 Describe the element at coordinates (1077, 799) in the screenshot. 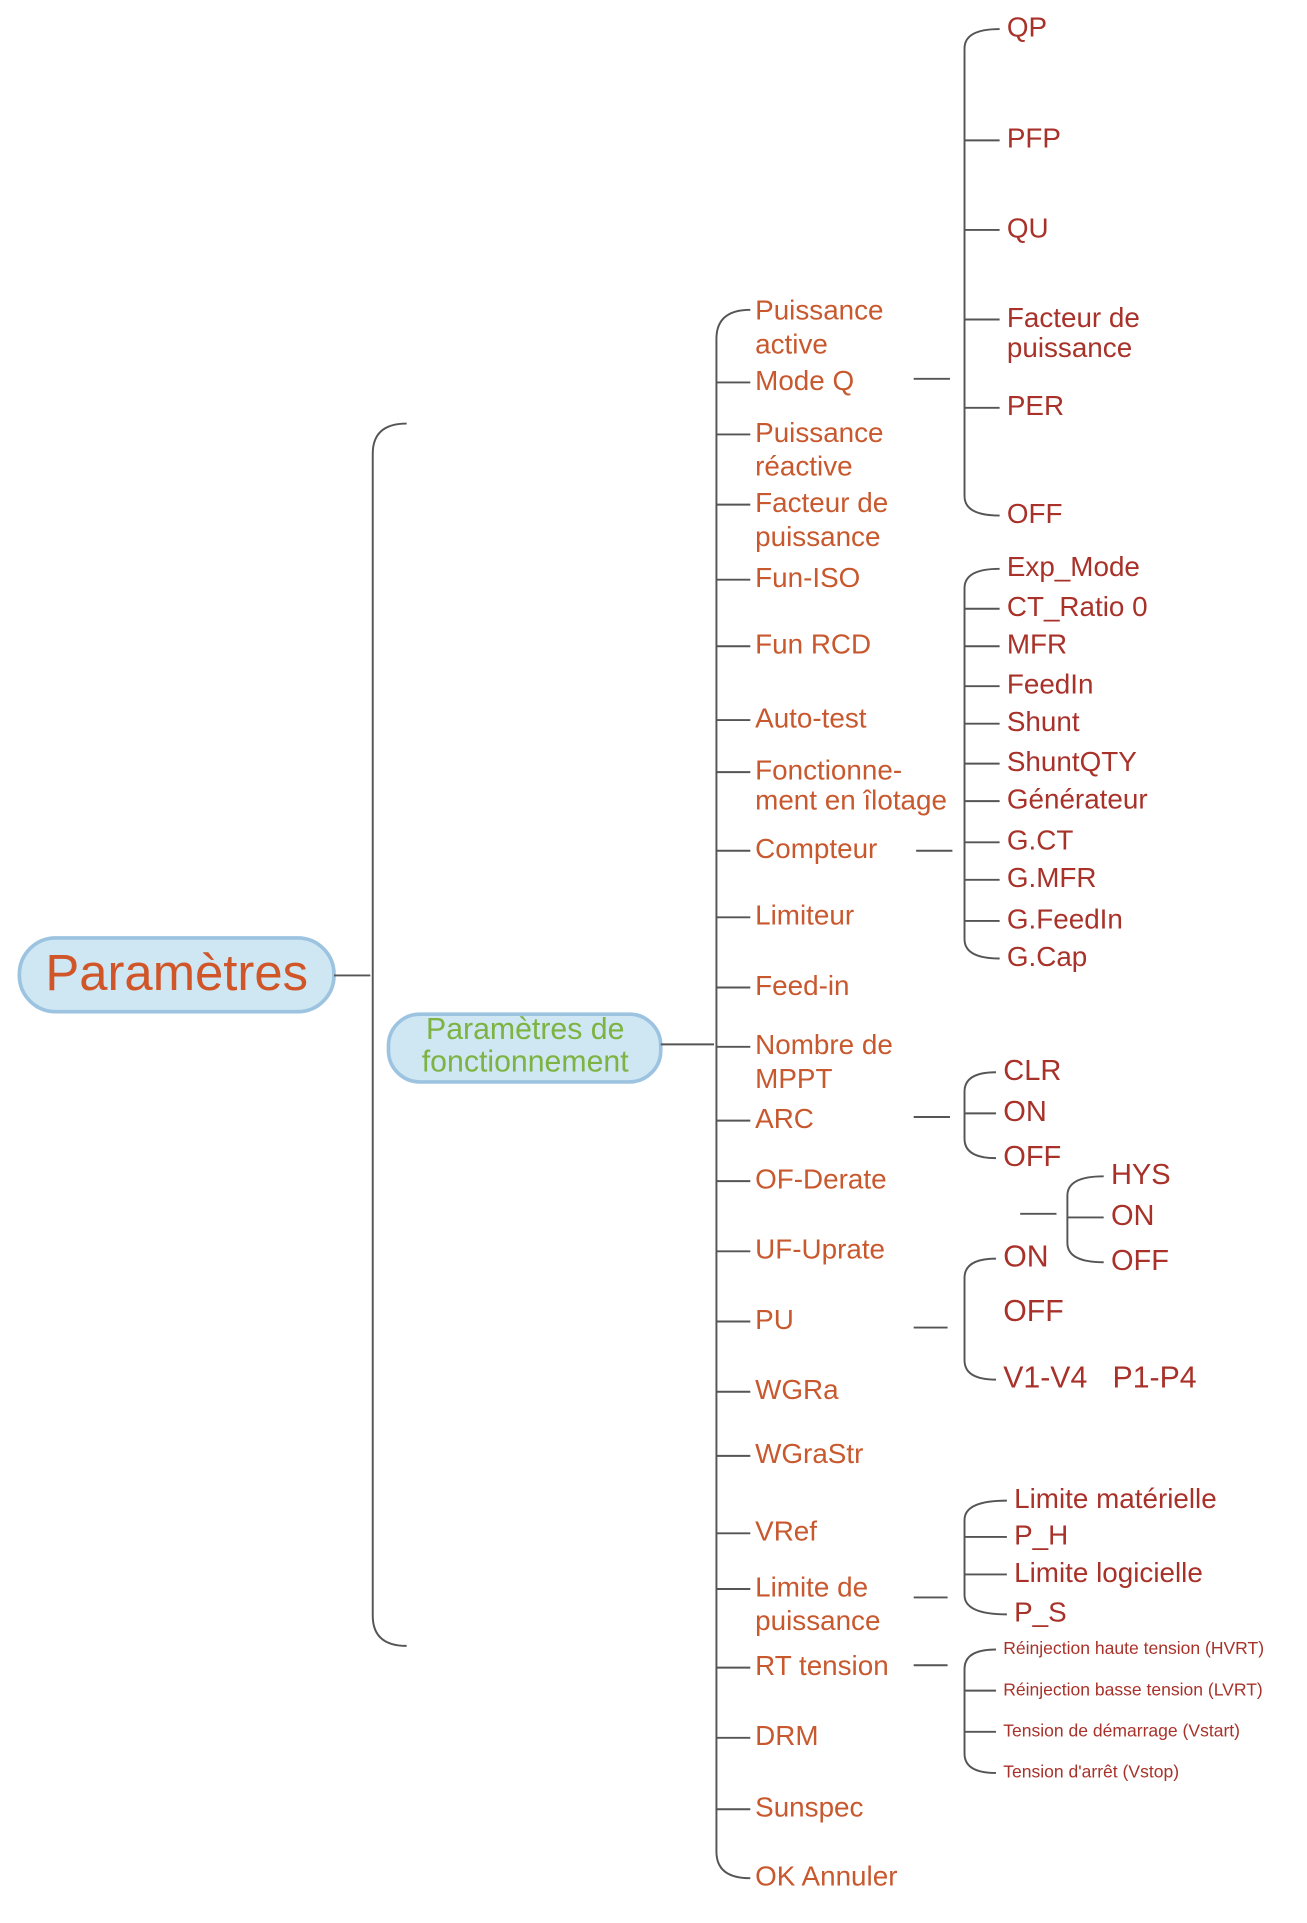

I see `sub-label: Générateur` at that location.